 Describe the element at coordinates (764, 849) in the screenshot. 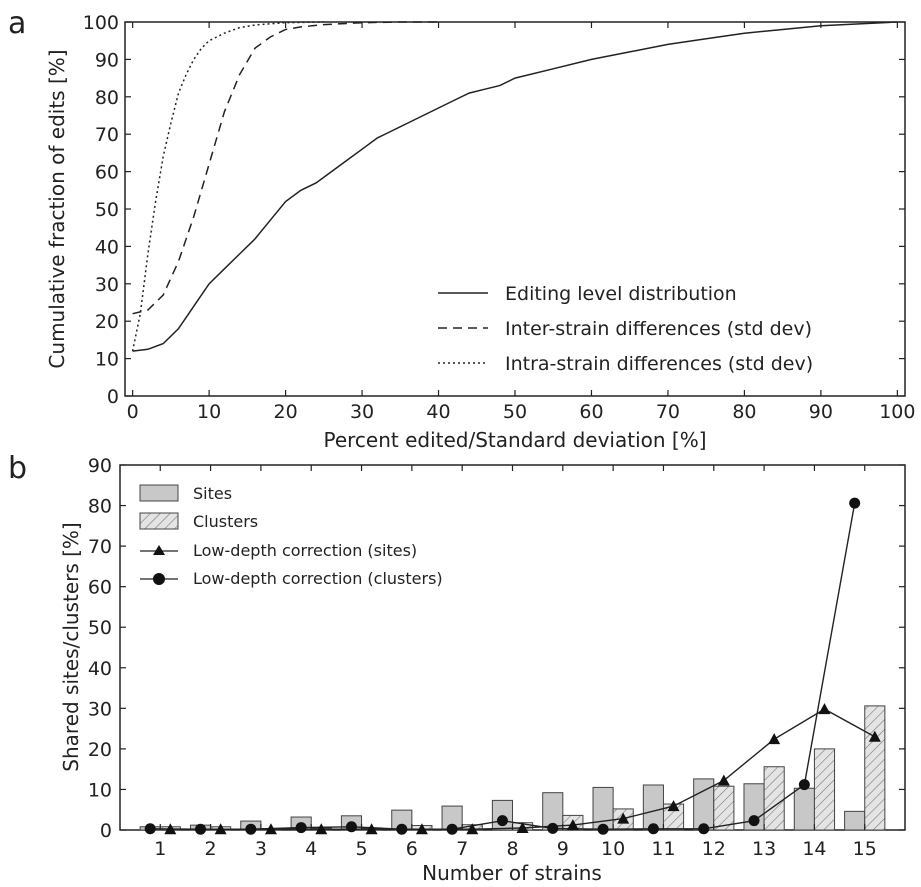

I see `x-tick-label: 13` at that location.